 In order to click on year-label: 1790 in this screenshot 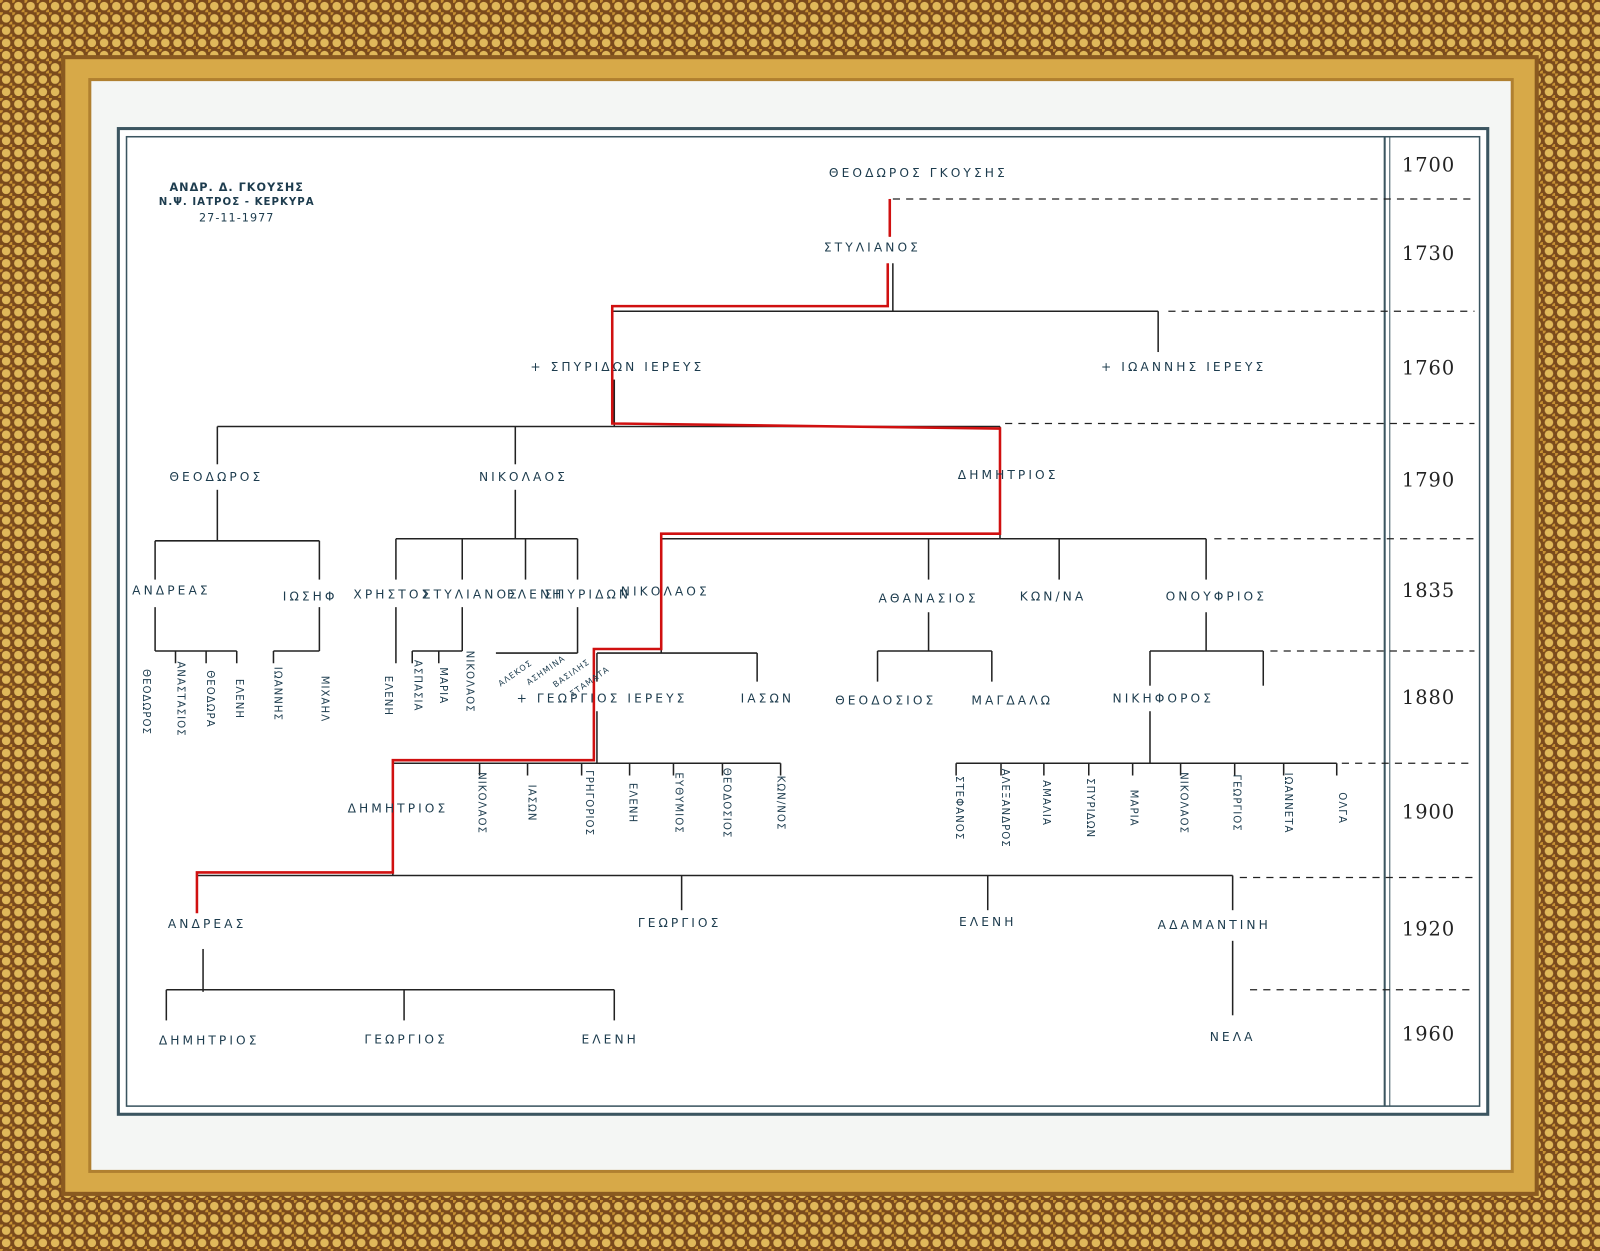, I will do `click(1428, 480)`.